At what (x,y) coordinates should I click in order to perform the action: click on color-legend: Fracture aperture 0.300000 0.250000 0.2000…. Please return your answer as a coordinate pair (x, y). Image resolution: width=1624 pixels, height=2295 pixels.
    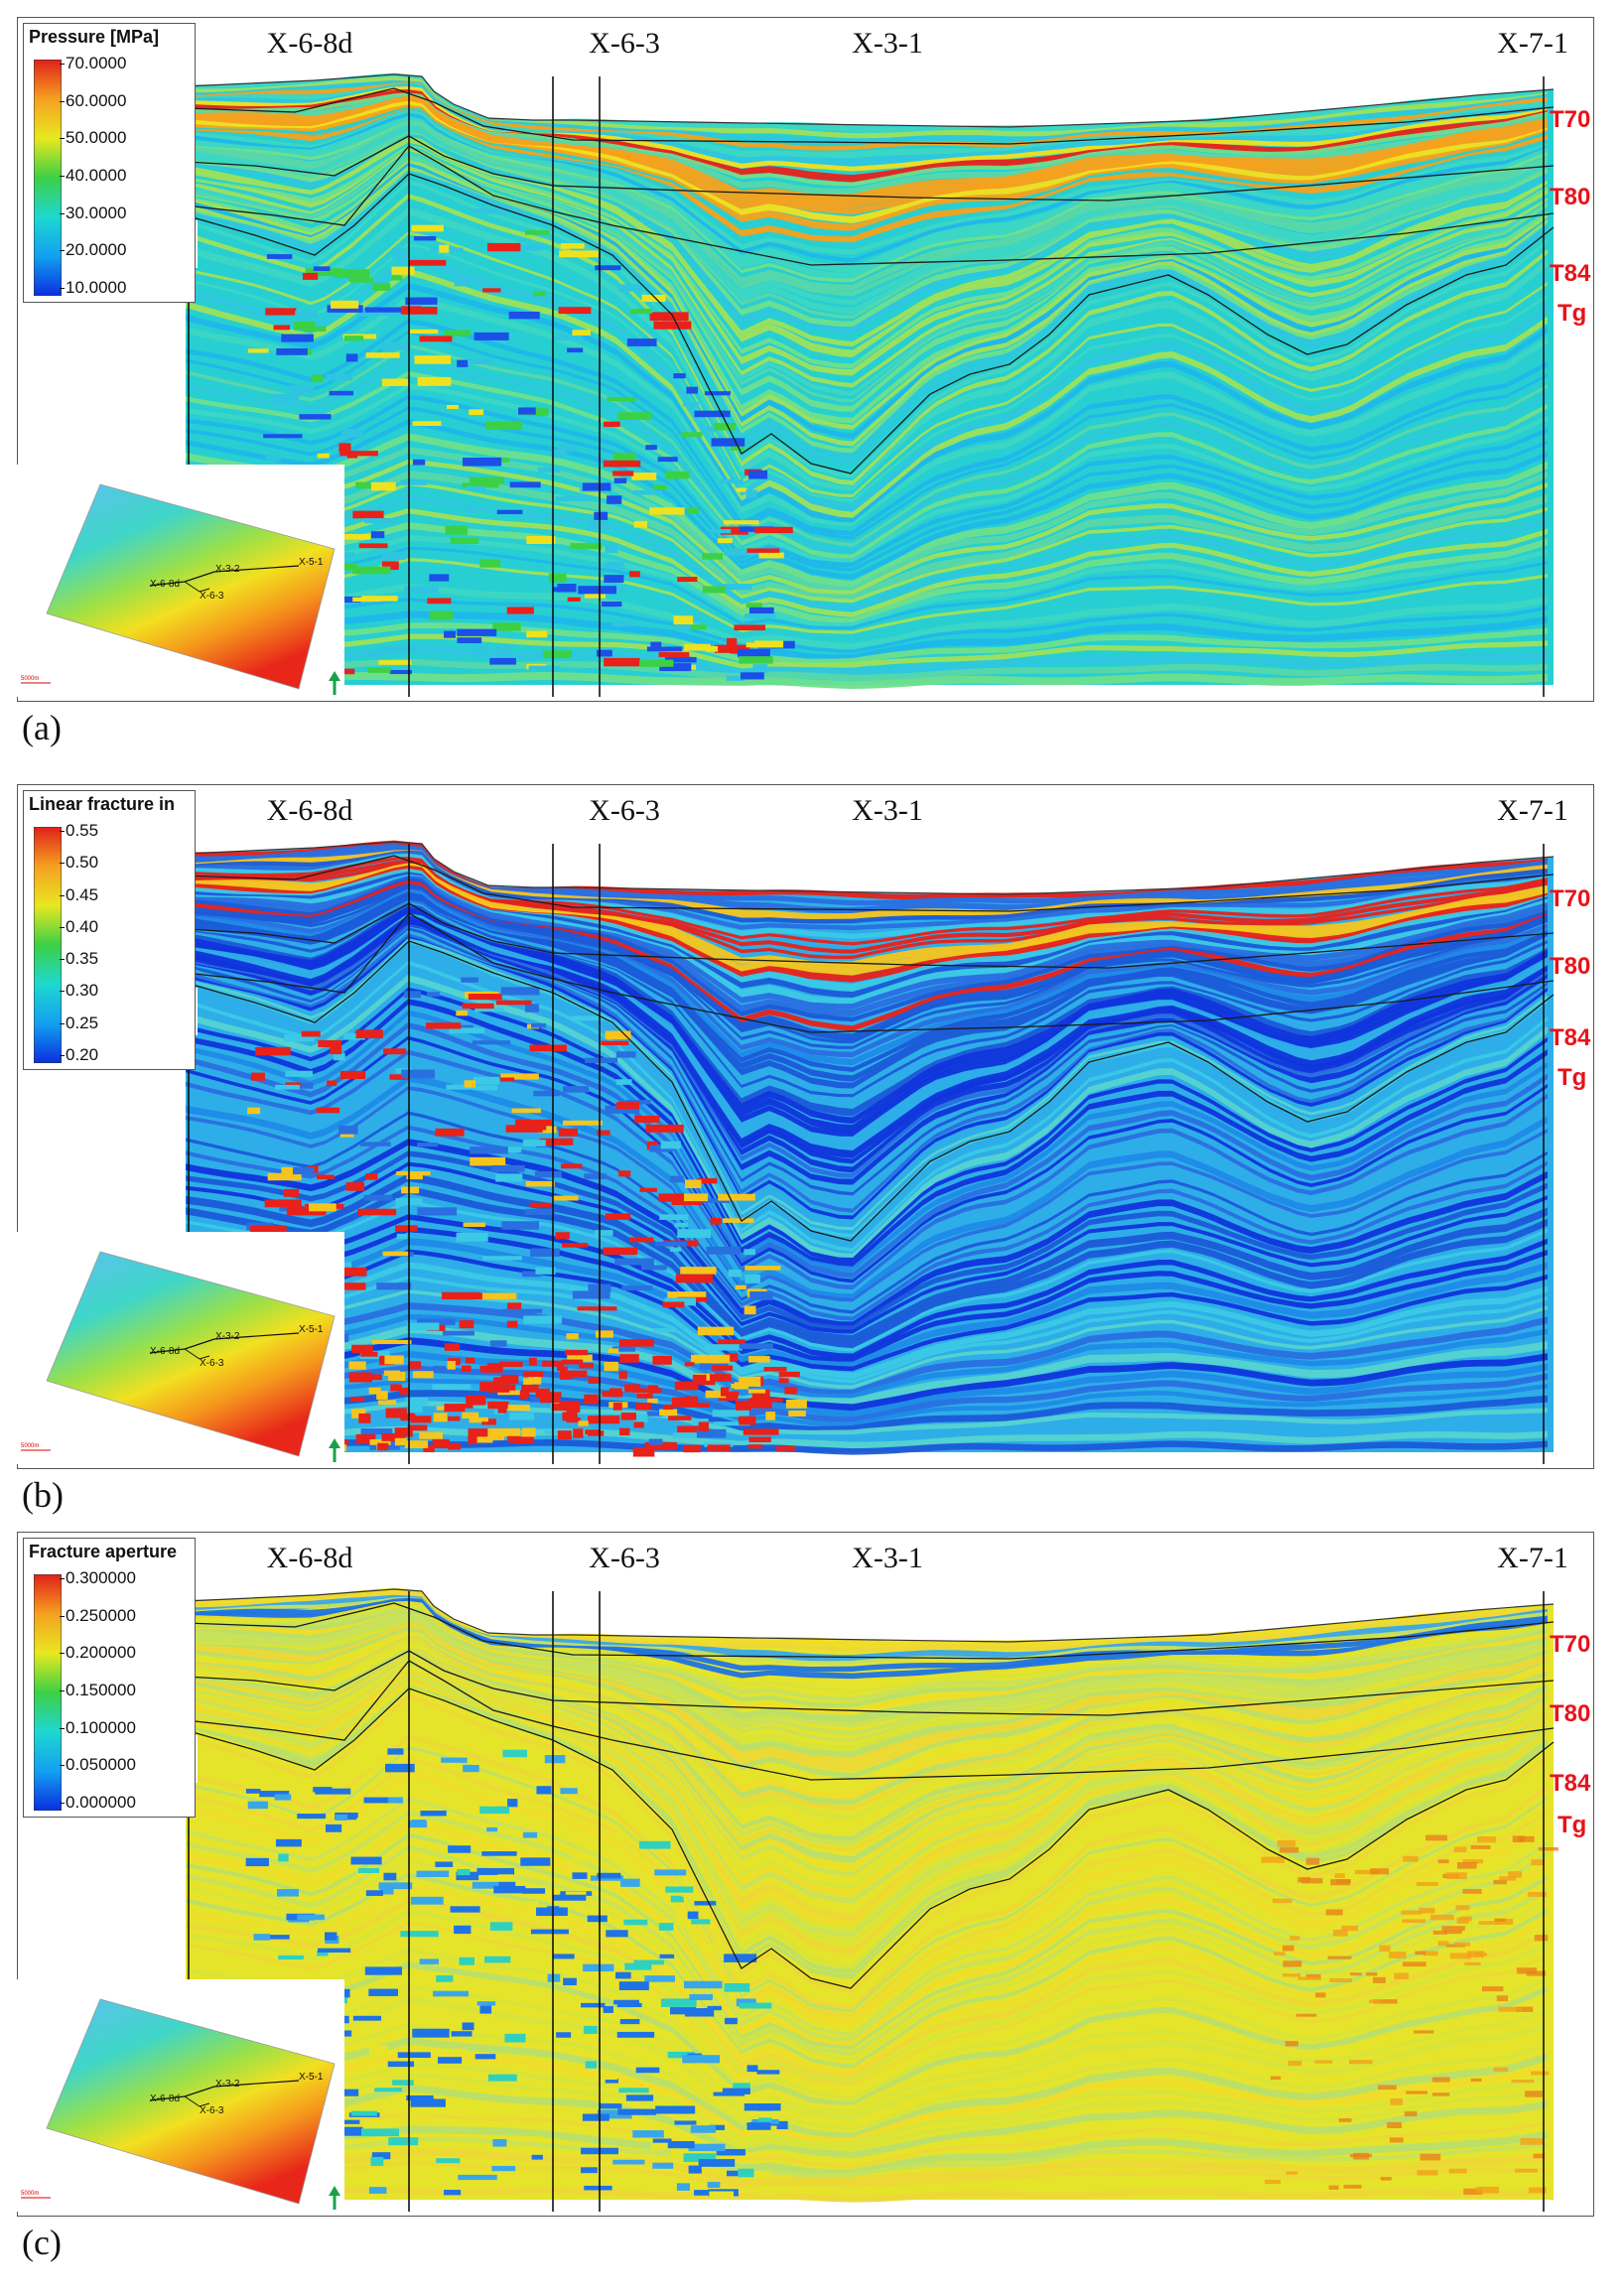
    Looking at the image, I should click on (109, 1678).